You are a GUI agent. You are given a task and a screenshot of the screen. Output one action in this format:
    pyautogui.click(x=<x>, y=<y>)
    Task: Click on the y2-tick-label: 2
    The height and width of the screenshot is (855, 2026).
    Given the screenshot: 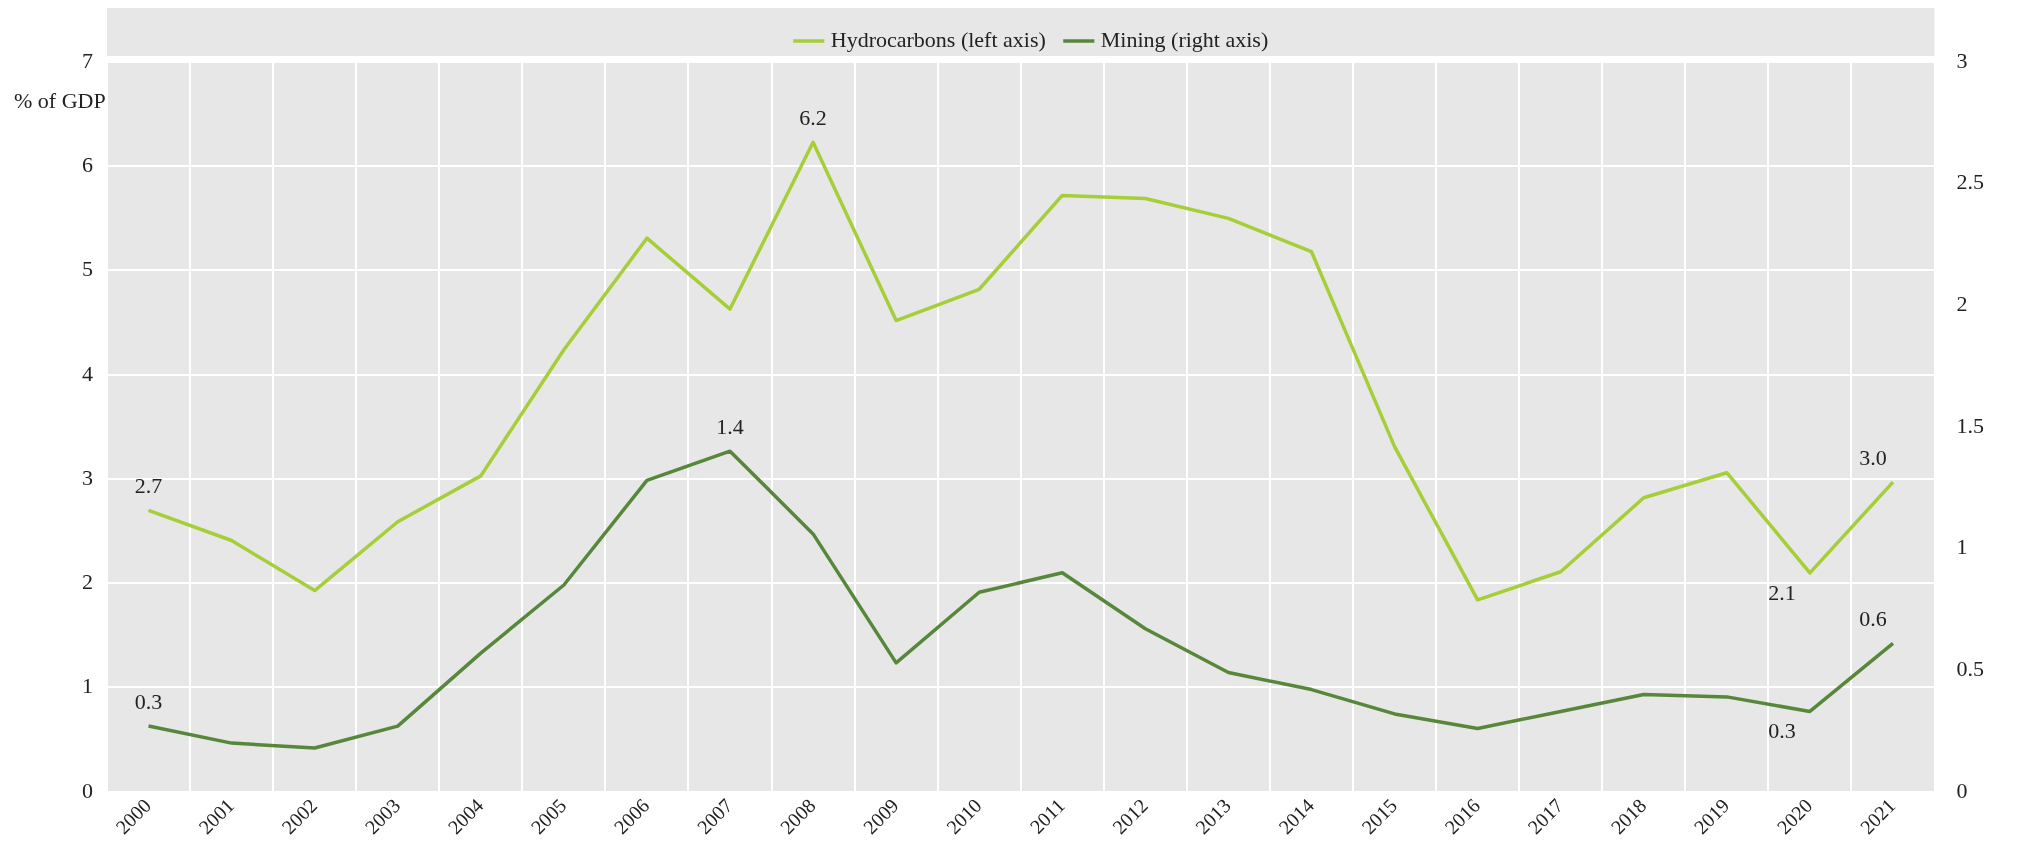 What is the action you would take?
    pyautogui.click(x=1962, y=304)
    